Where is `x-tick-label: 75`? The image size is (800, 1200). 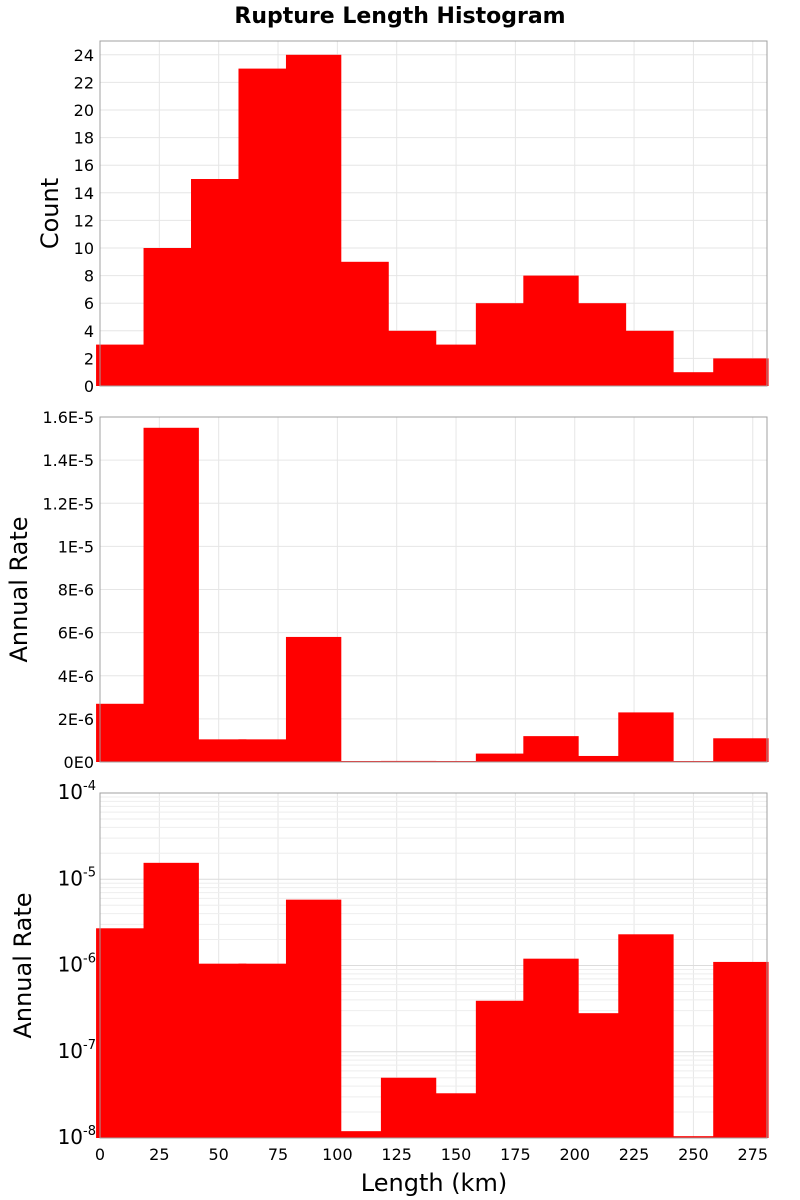
x-tick-label: 75 is located at coordinates (278, 1154).